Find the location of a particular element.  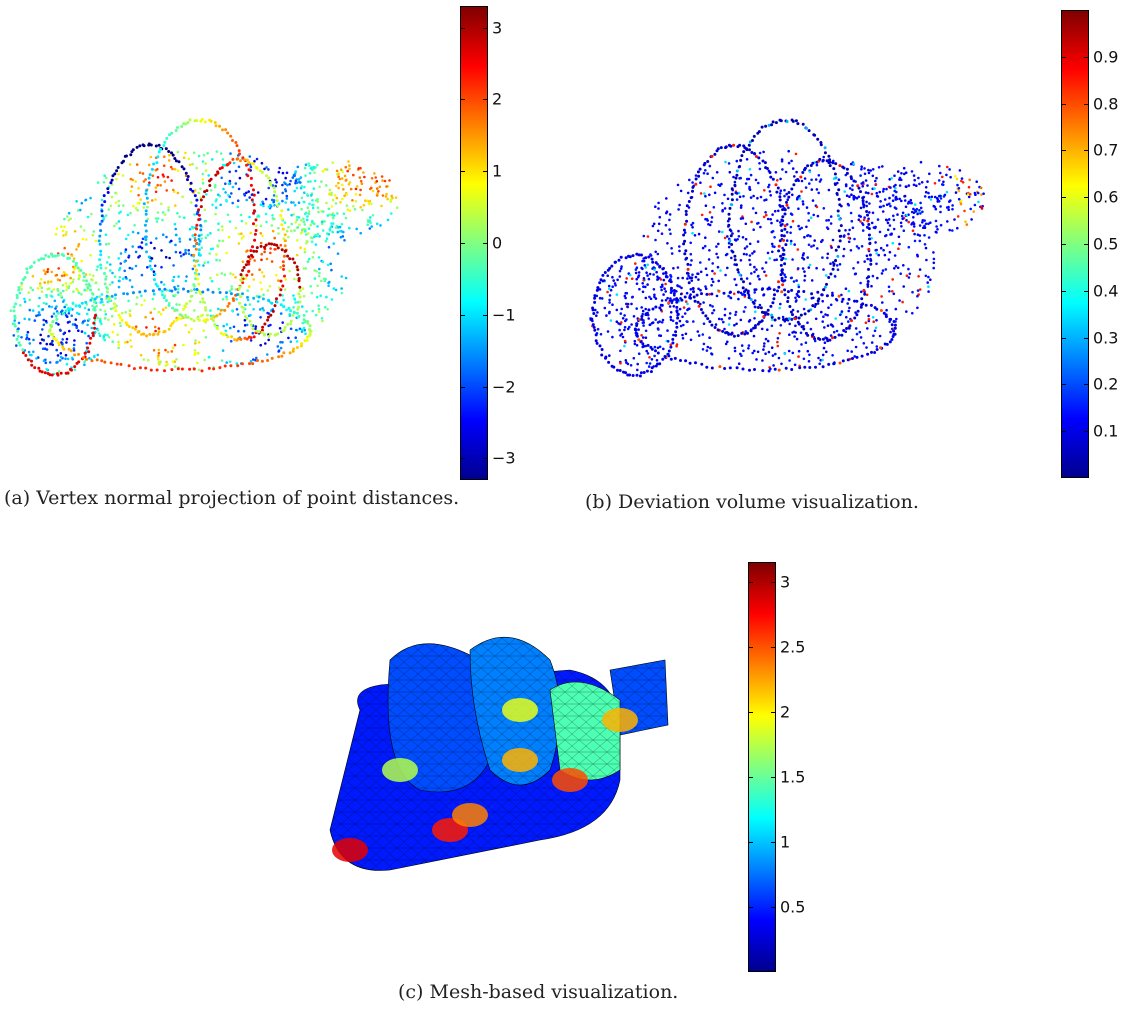

colorbar-tick-label: 0.2 is located at coordinates (1106, 384).